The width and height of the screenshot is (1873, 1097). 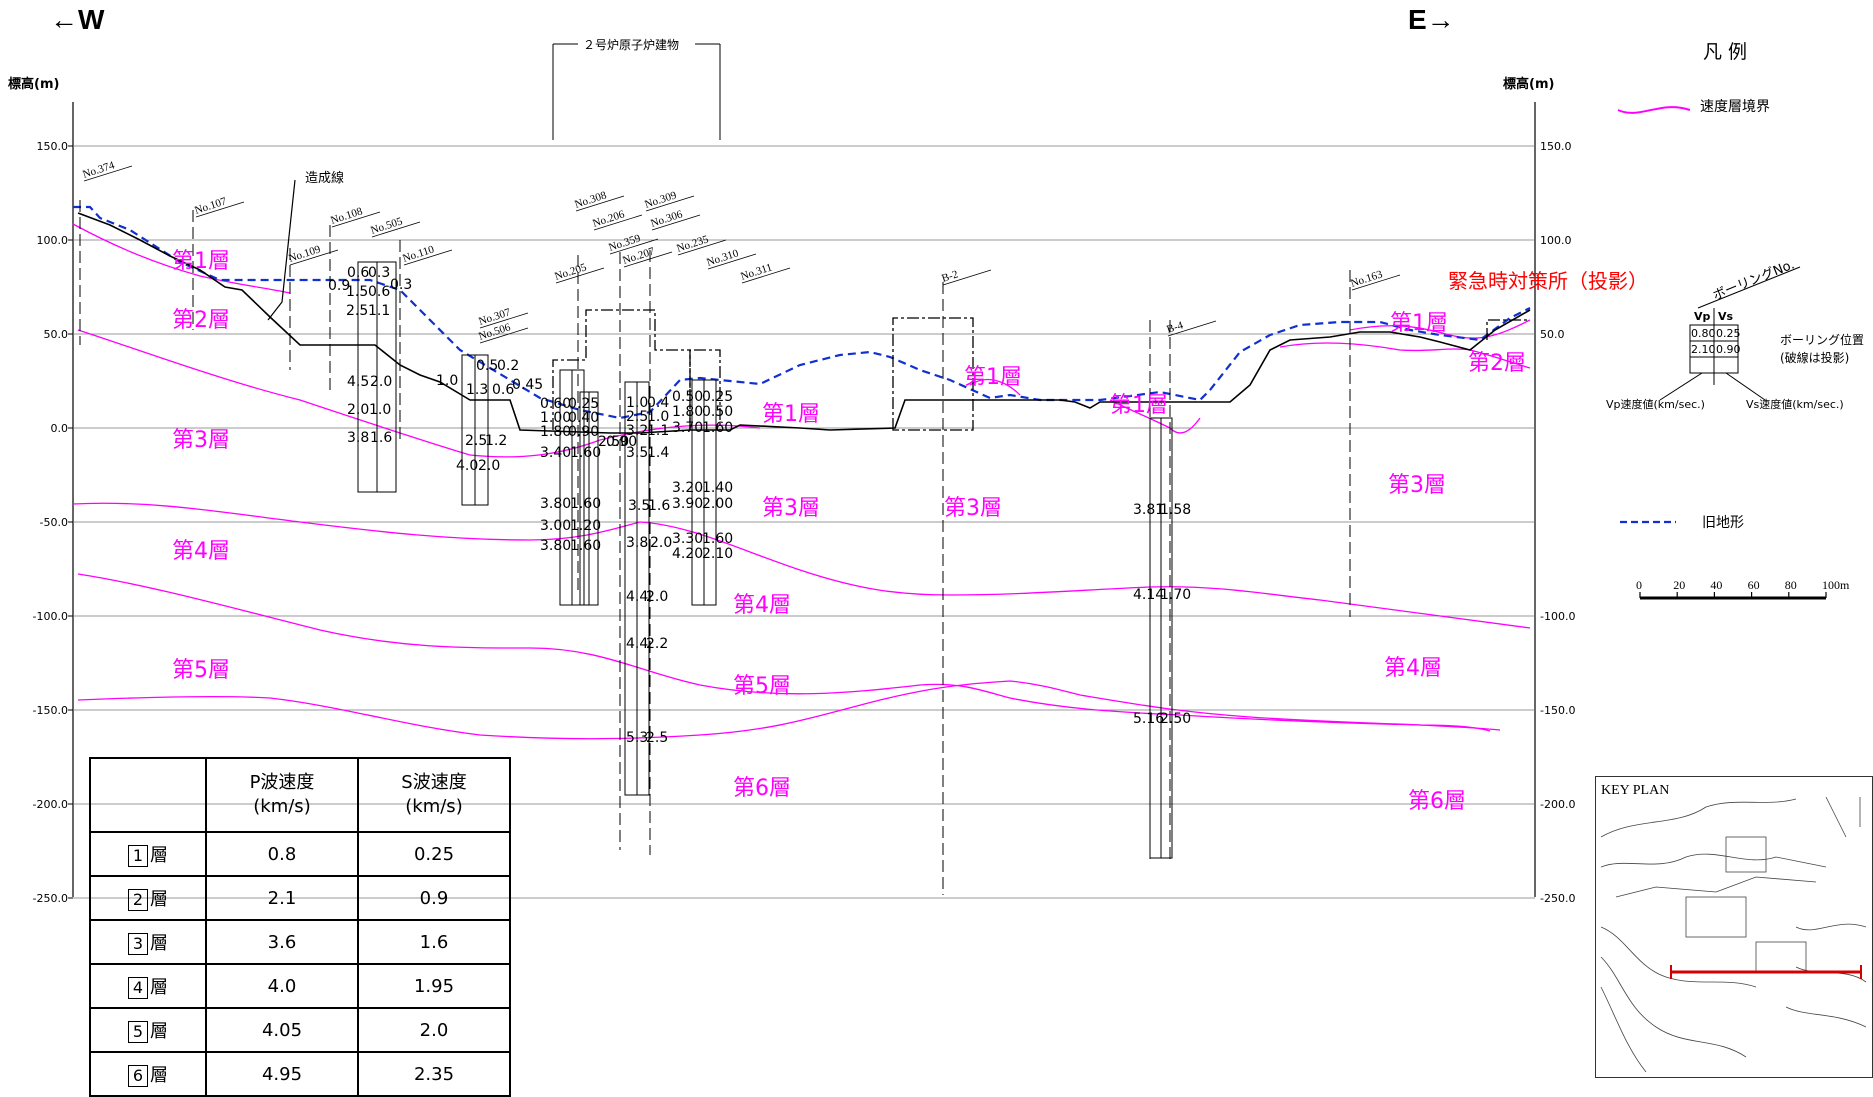 I want to click on table-row: 5 層 4.05 2.0, so click(x=300, y=1030).